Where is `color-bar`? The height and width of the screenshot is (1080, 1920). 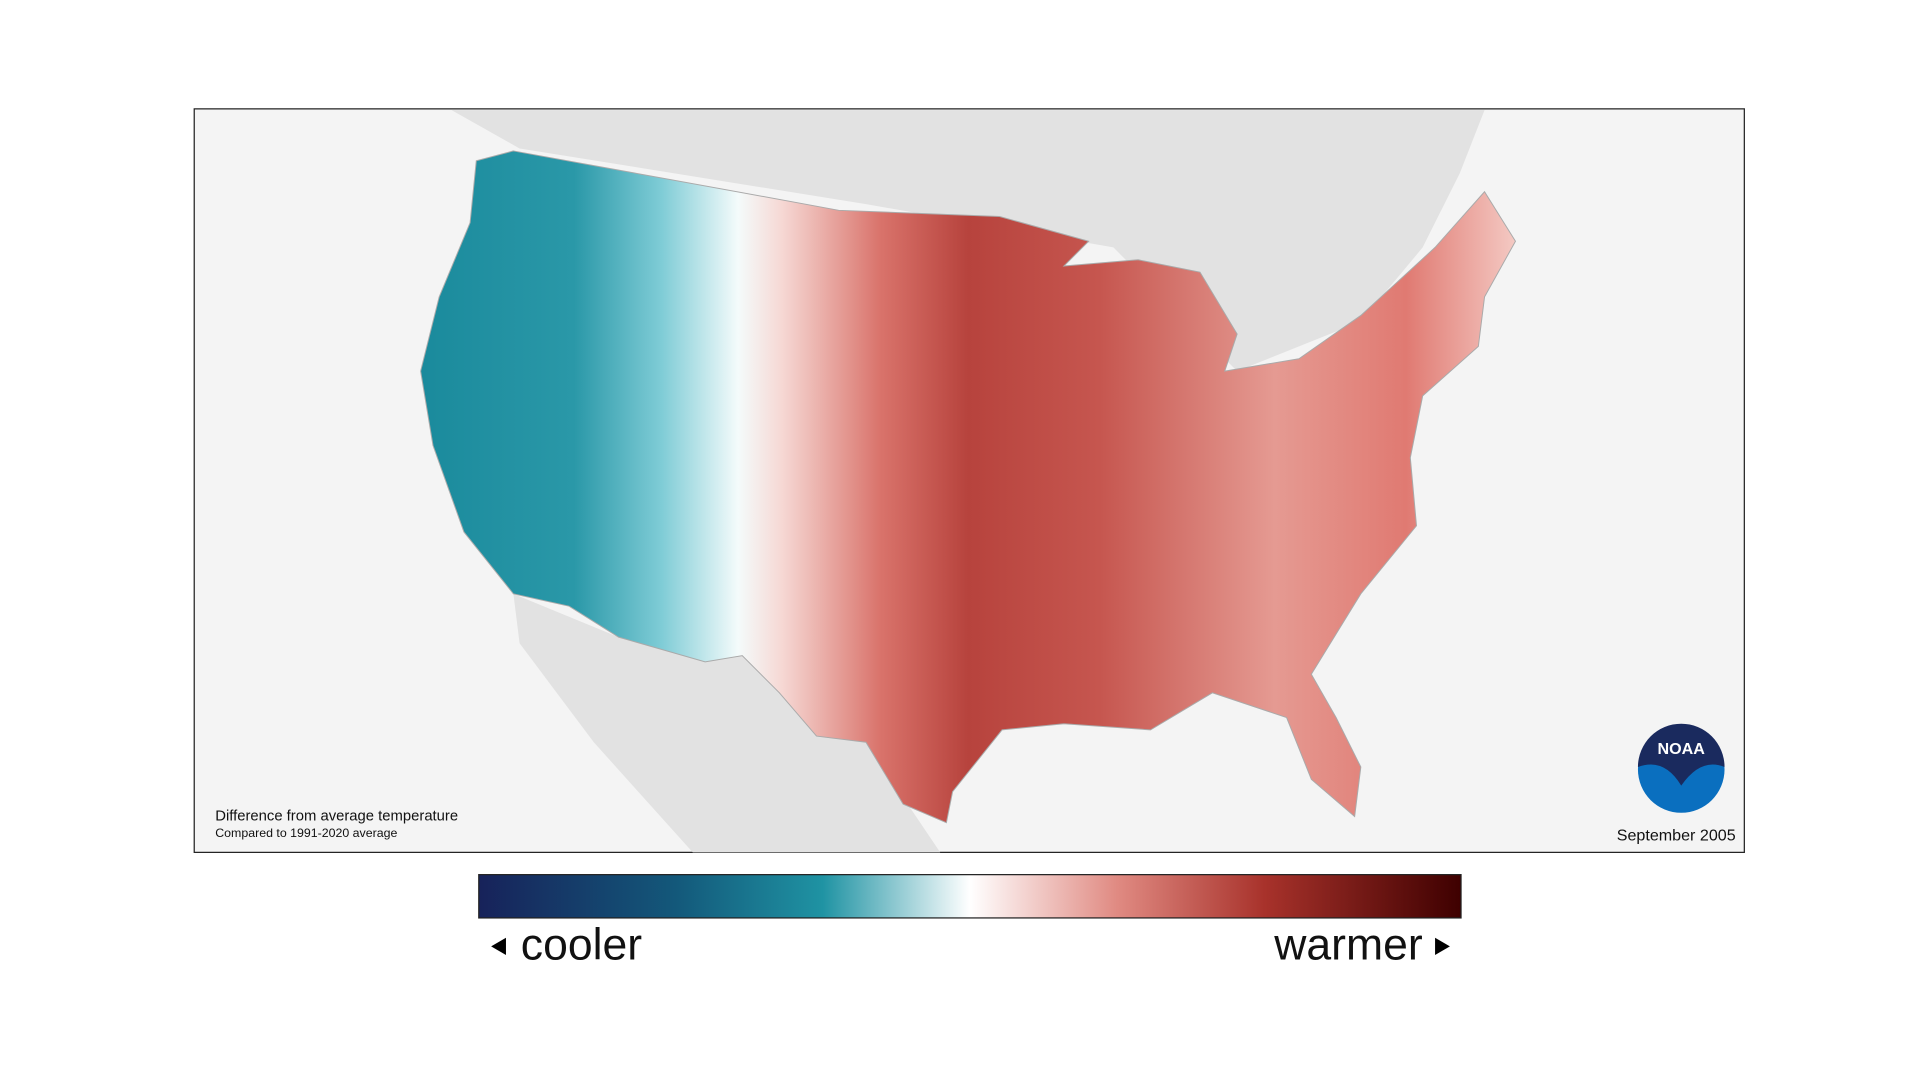
color-bar is located at coordinates (970, 896).